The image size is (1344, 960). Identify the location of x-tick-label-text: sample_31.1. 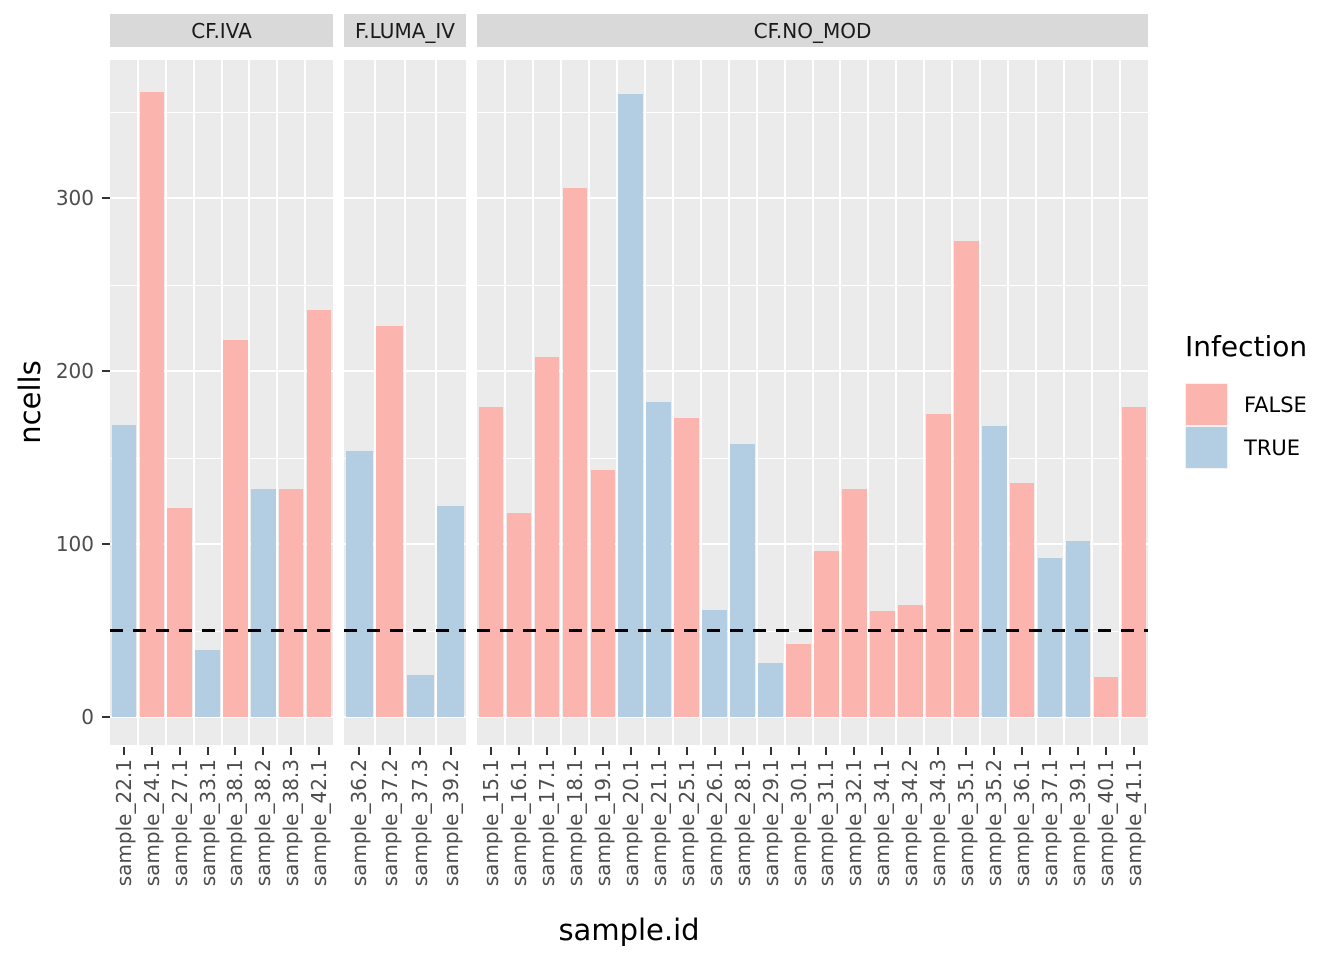
(826, 823).